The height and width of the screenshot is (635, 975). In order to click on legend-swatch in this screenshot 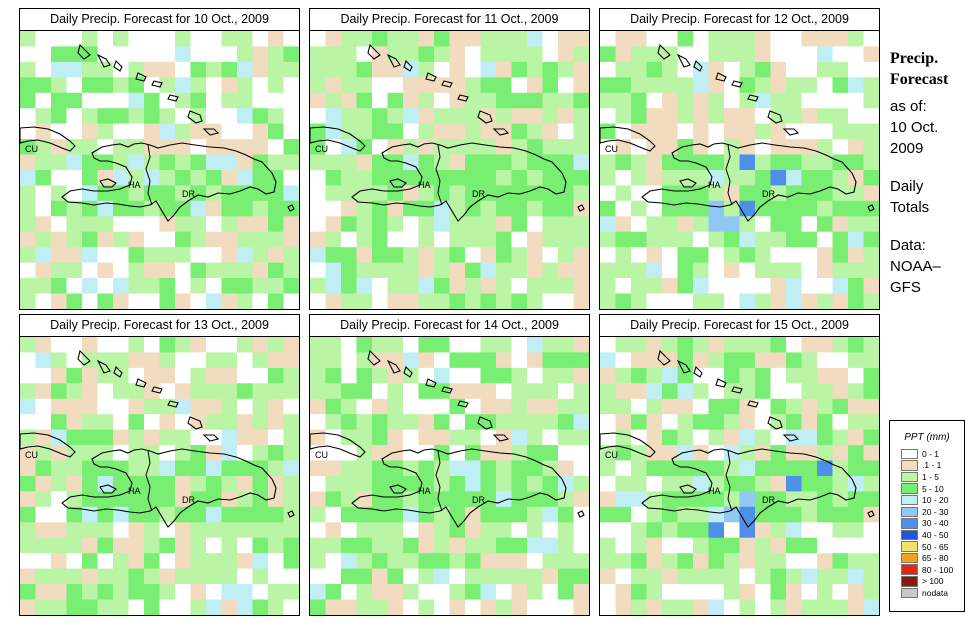, I will do `click(909, 454)`.